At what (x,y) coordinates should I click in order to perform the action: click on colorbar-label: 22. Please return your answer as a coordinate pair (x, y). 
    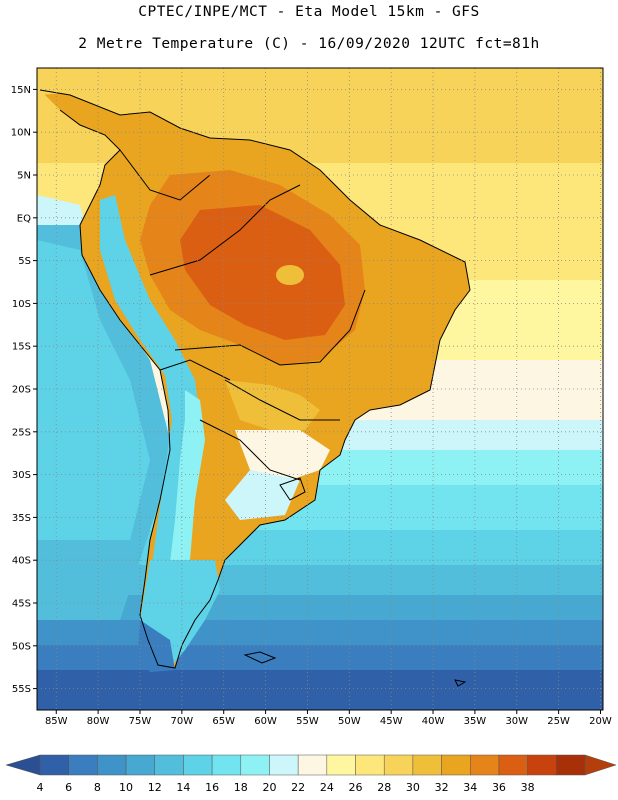
    Looking at the image, I should click on (298, 787).